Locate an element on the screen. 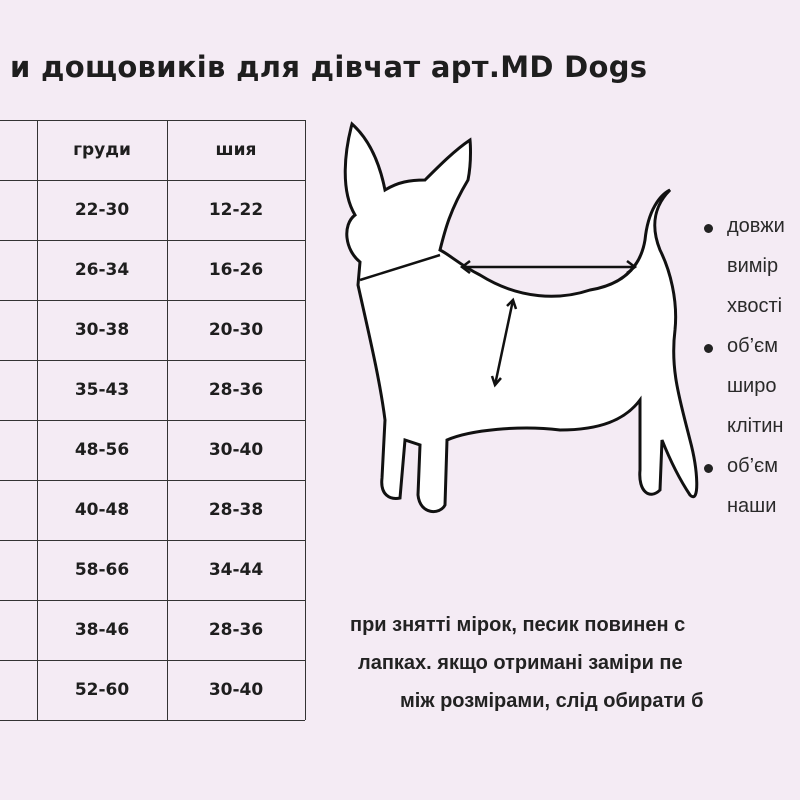  bullet-text: широ is located at coordinates (752, 386).